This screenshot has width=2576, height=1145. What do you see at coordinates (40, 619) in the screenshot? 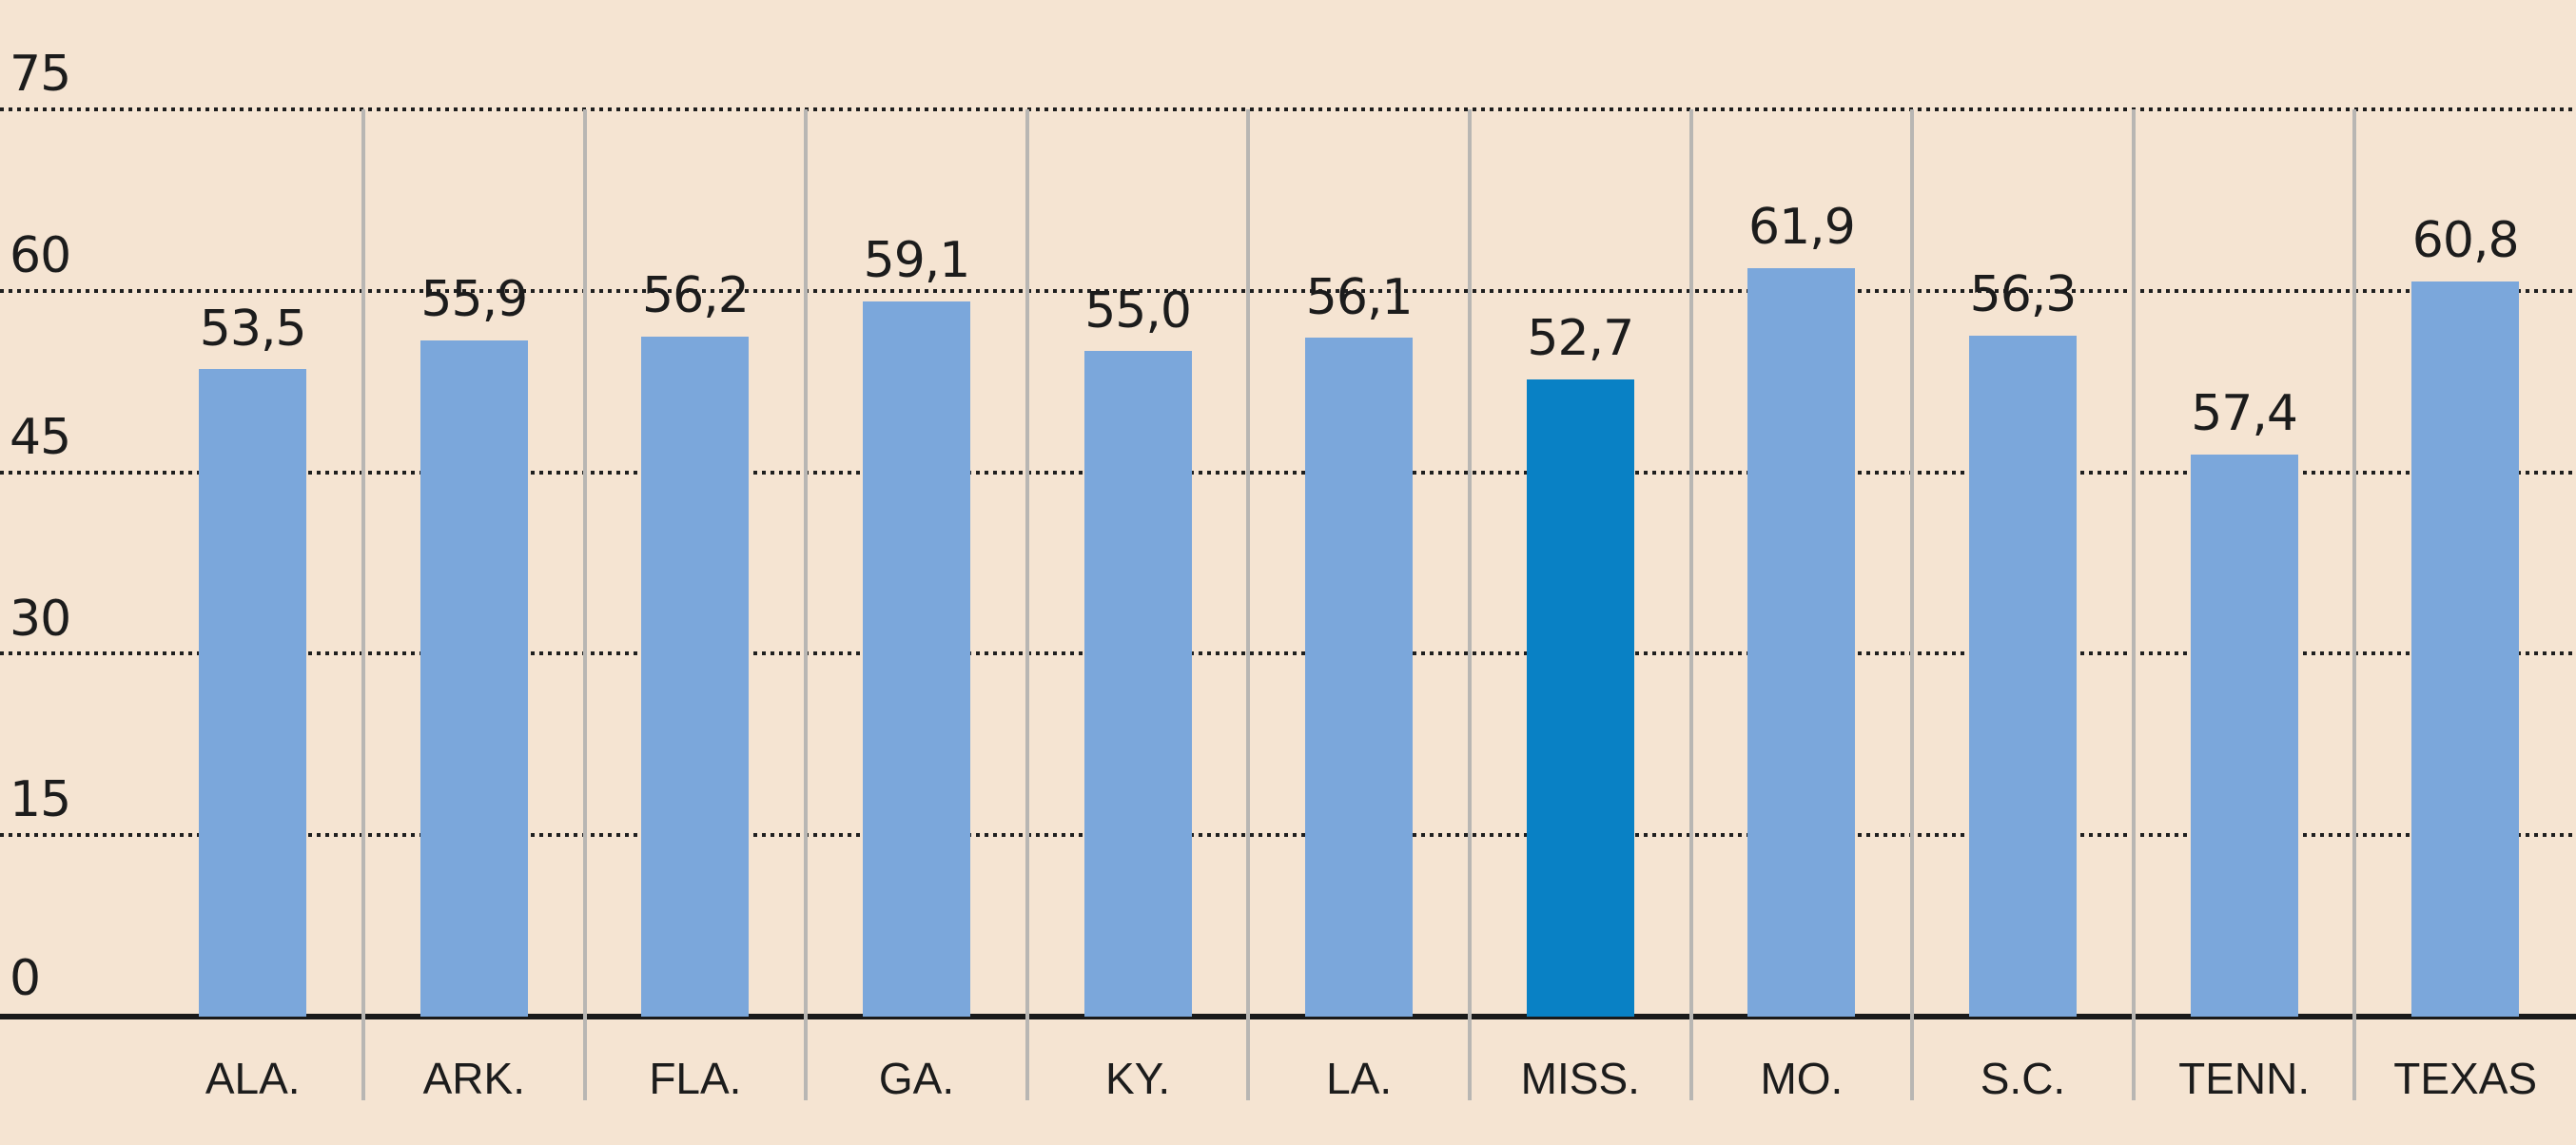
I see `y-tick-label-30: 30` at bounding box center [40, 619].